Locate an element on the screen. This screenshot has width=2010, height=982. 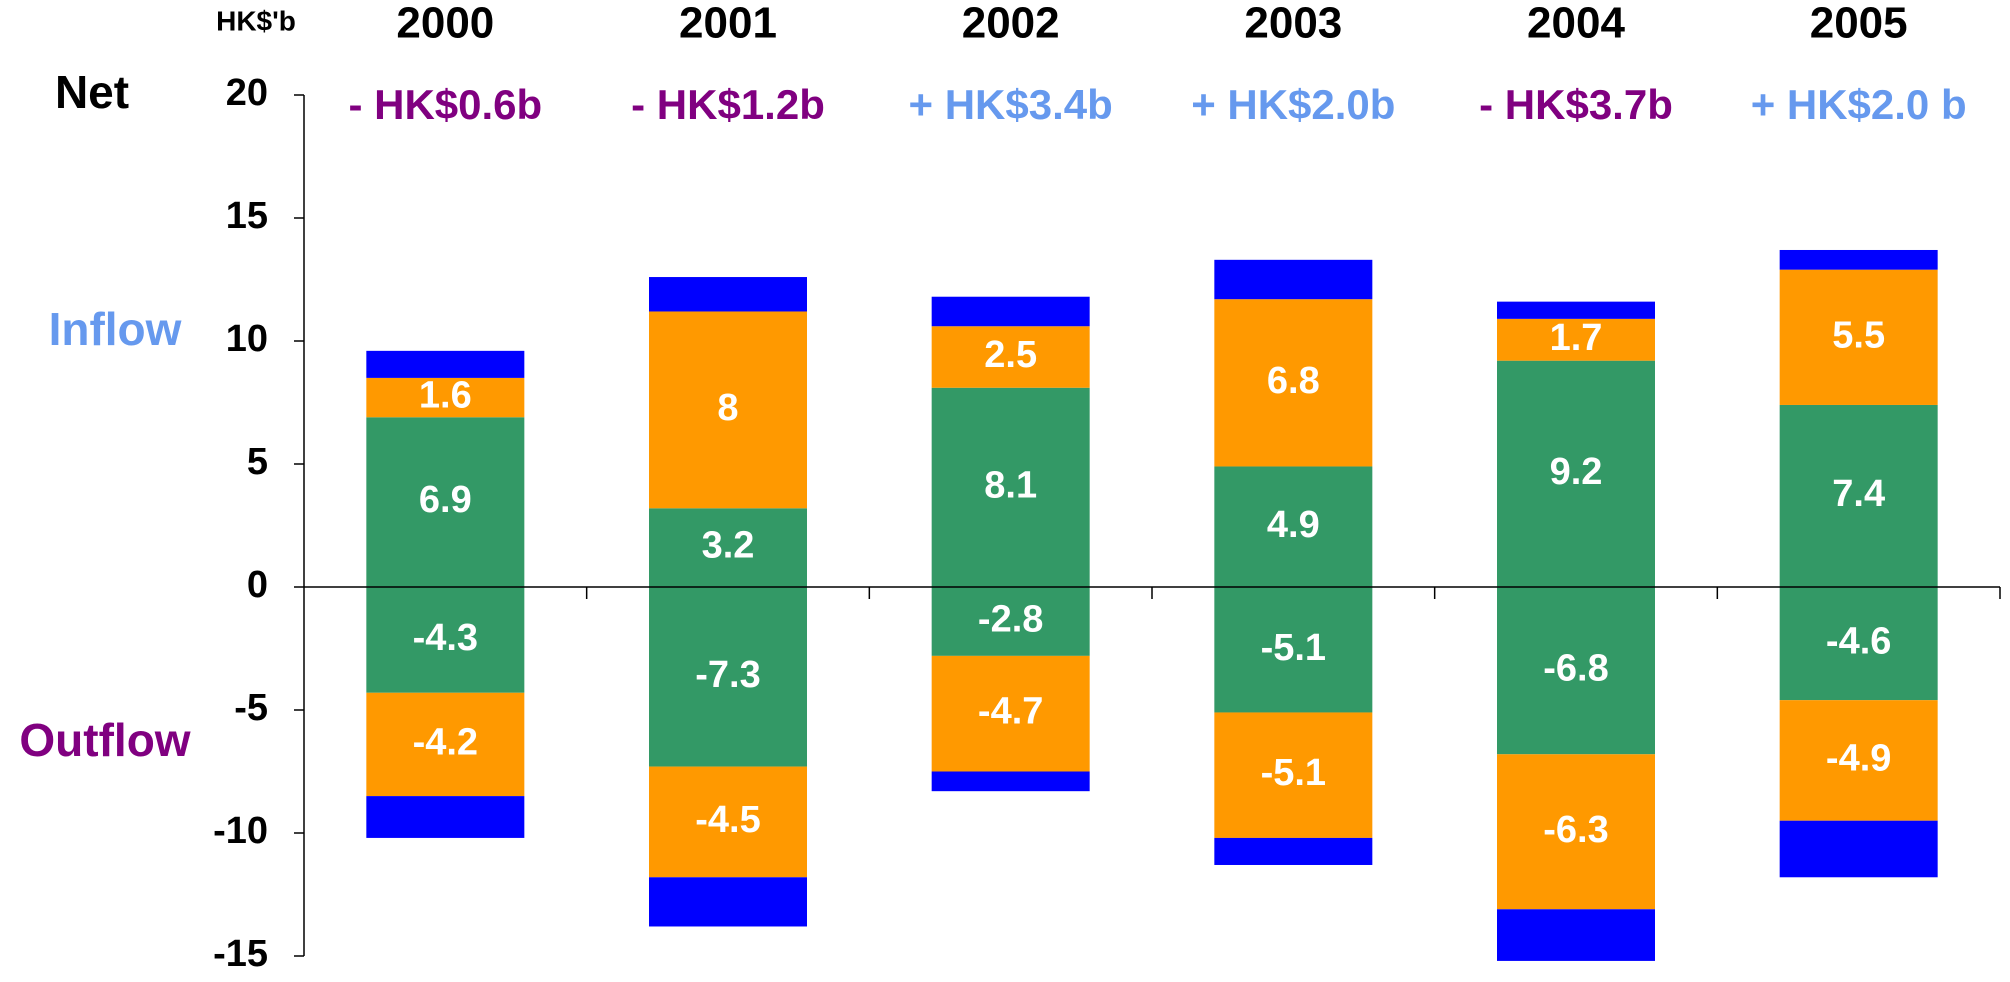
value-label: -6.8 is located at coordinates (1575, 669).